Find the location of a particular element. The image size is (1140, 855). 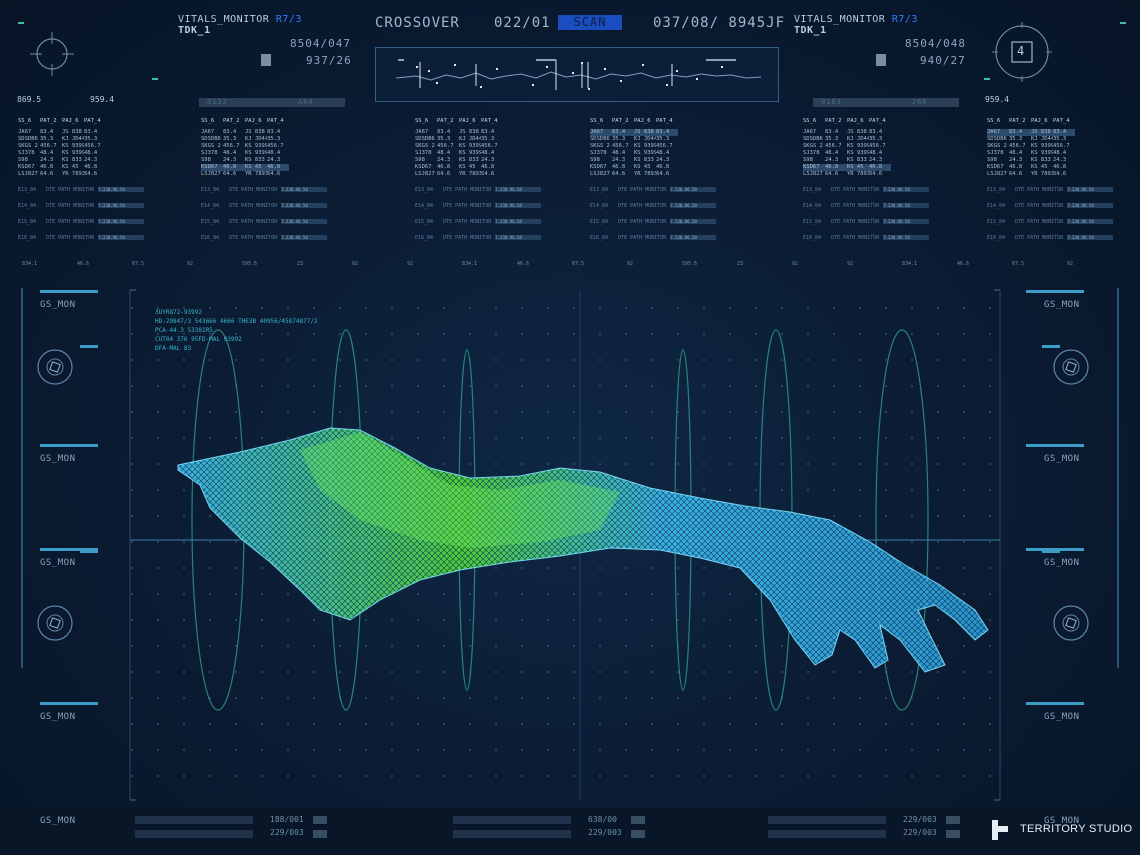

reading-a-left: 869.5 is located at coordinates (29, 99).